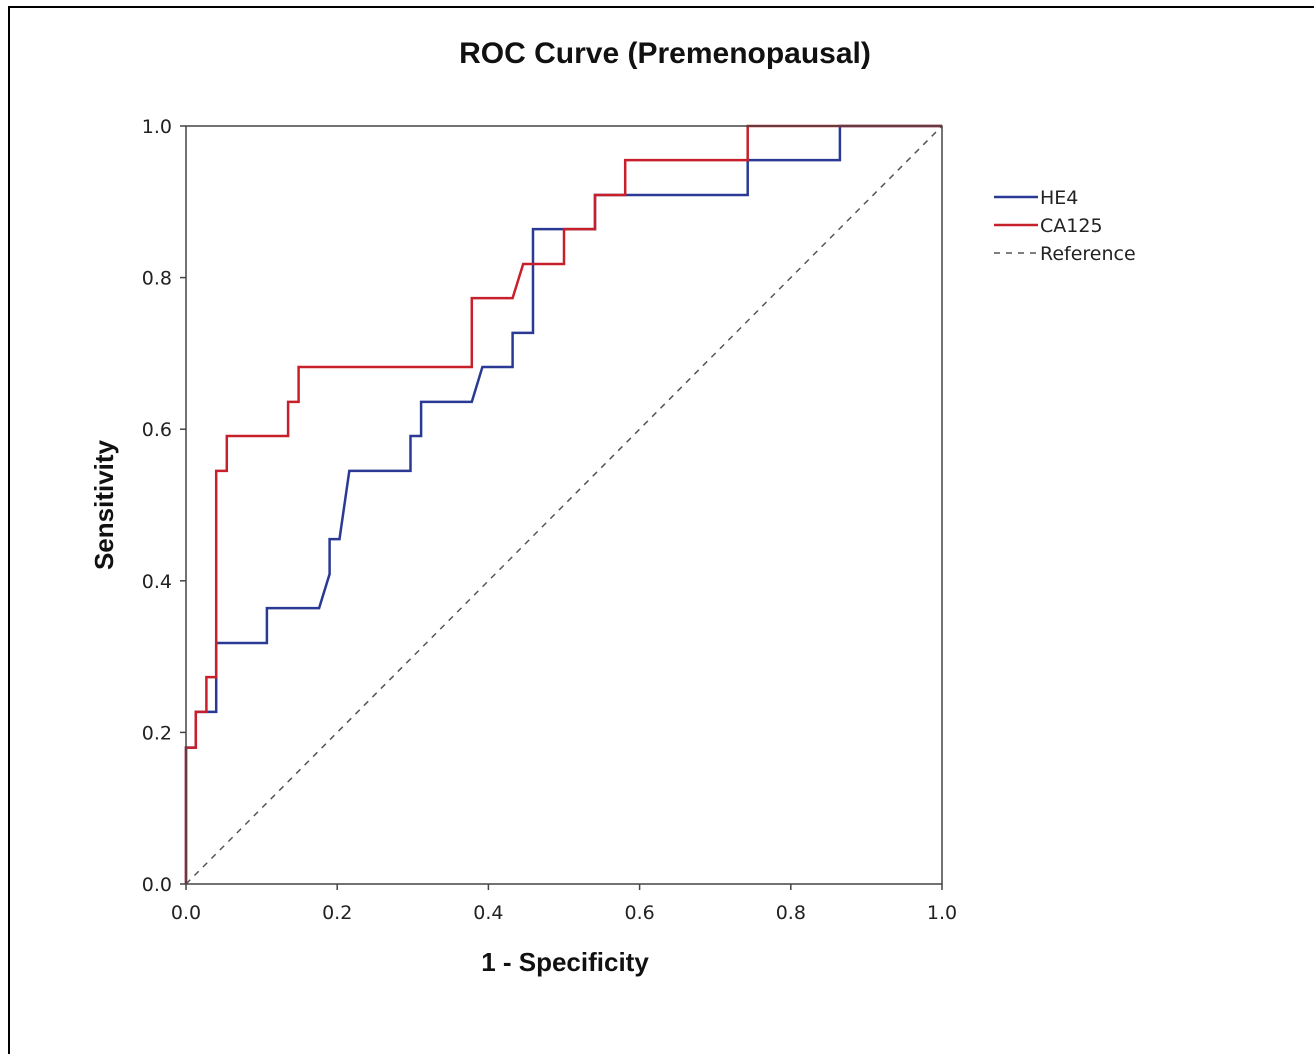 The width and height of the screenshot is (1314, 1054). I want to click on x-tick-label: 0.4, so click(488, 913).